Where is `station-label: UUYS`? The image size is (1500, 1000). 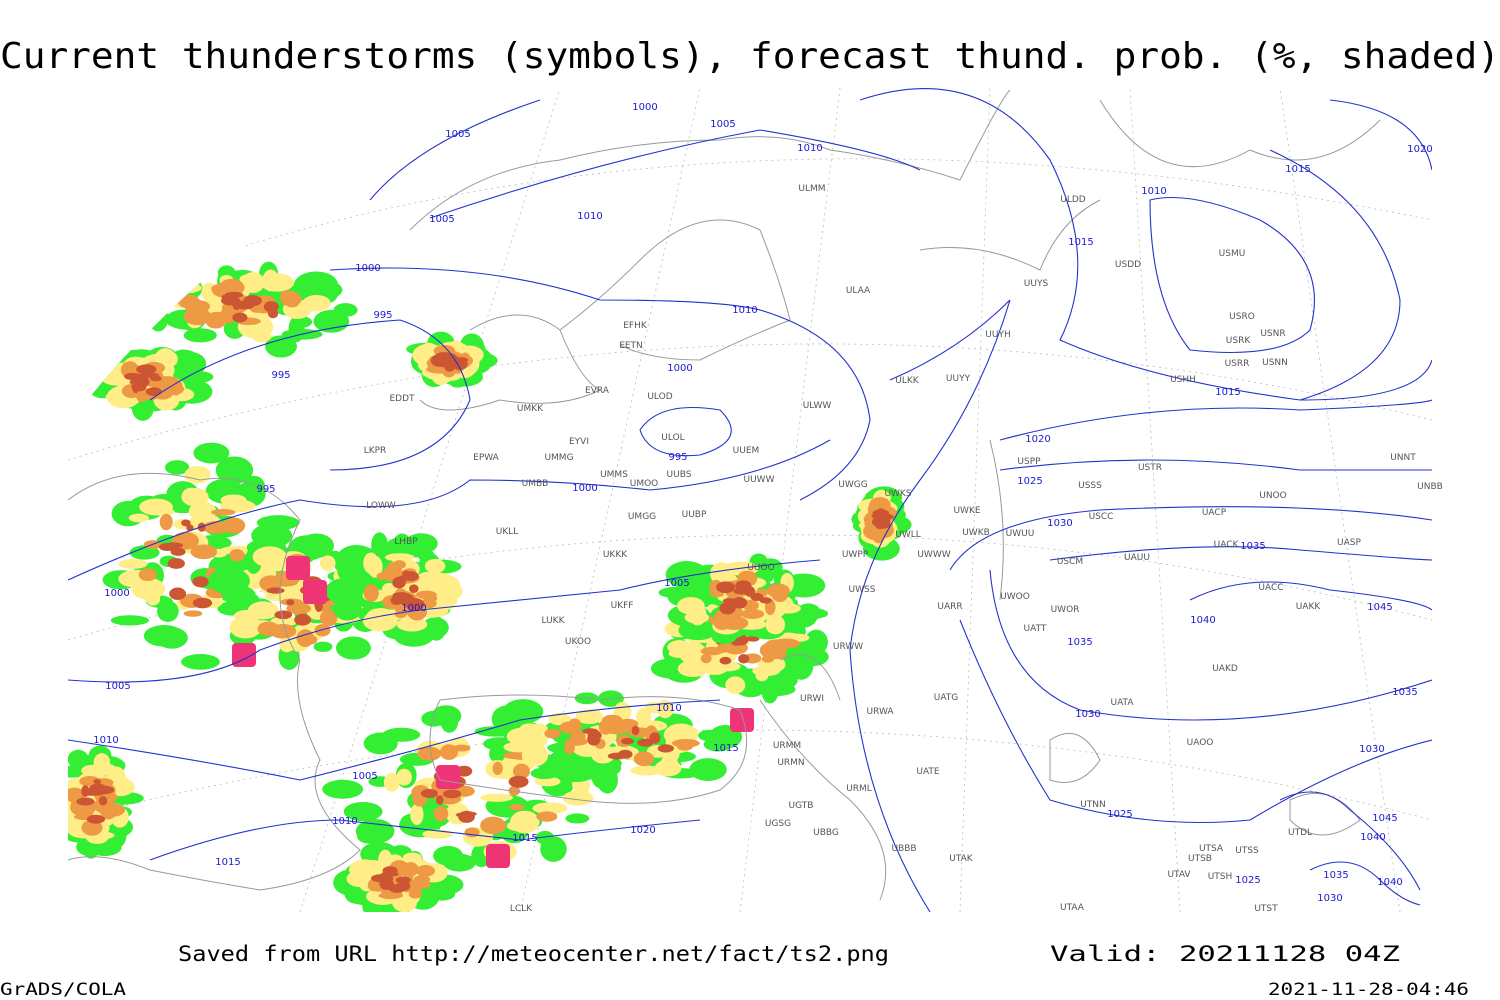
station-label: UUYS is located at coordinates (1036, 284).